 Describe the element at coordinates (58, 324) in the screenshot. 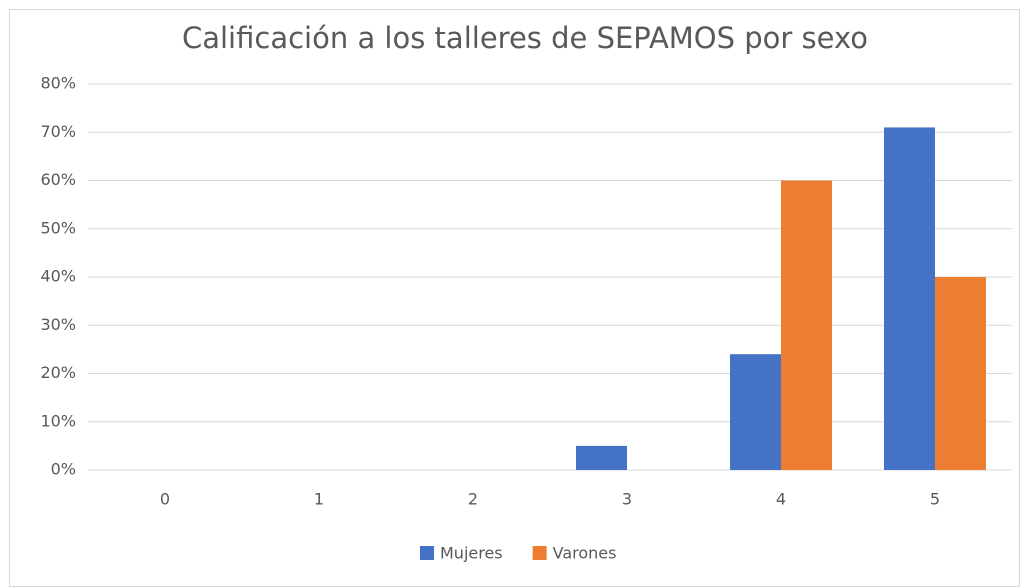

I see `y-tick-label: 30%` at that location.